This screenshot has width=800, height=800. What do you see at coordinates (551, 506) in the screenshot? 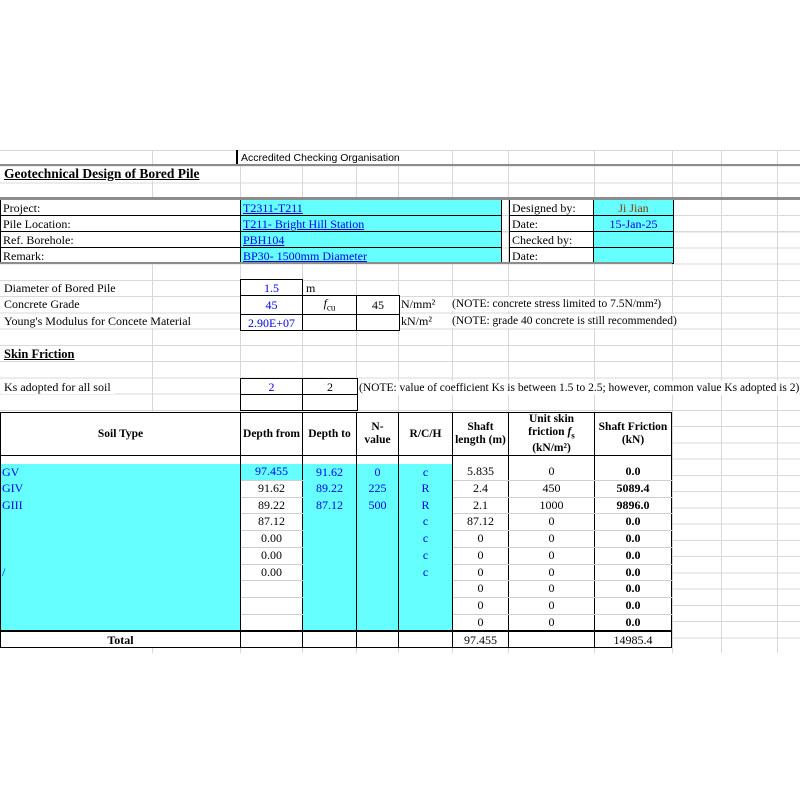
I see `cell-unit-friction: 1000` at bounding box center [551, 506].